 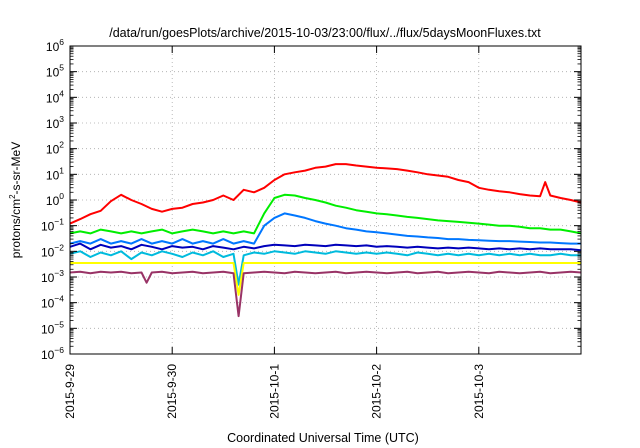 What do you see at coordinates (377, 391) in the screenshot?
I see `x-tick-label: 2015-10-2` at bounding box center [377, 391].